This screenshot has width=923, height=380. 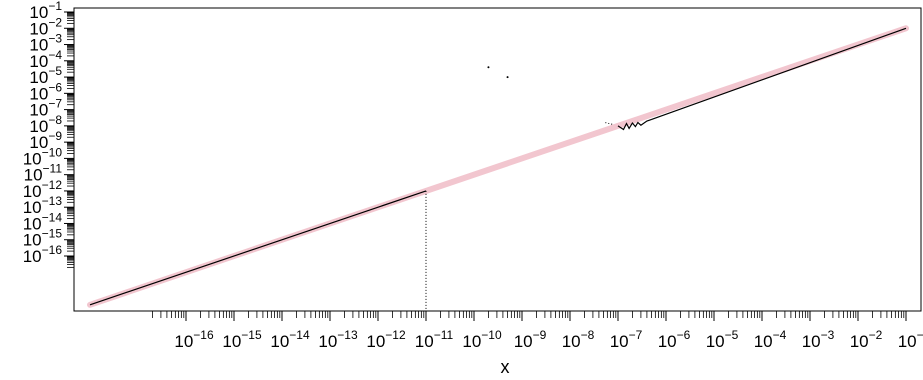 I want to click on y-tick-label-15: 10⁻¹⁶, so click(x=43, y=254).